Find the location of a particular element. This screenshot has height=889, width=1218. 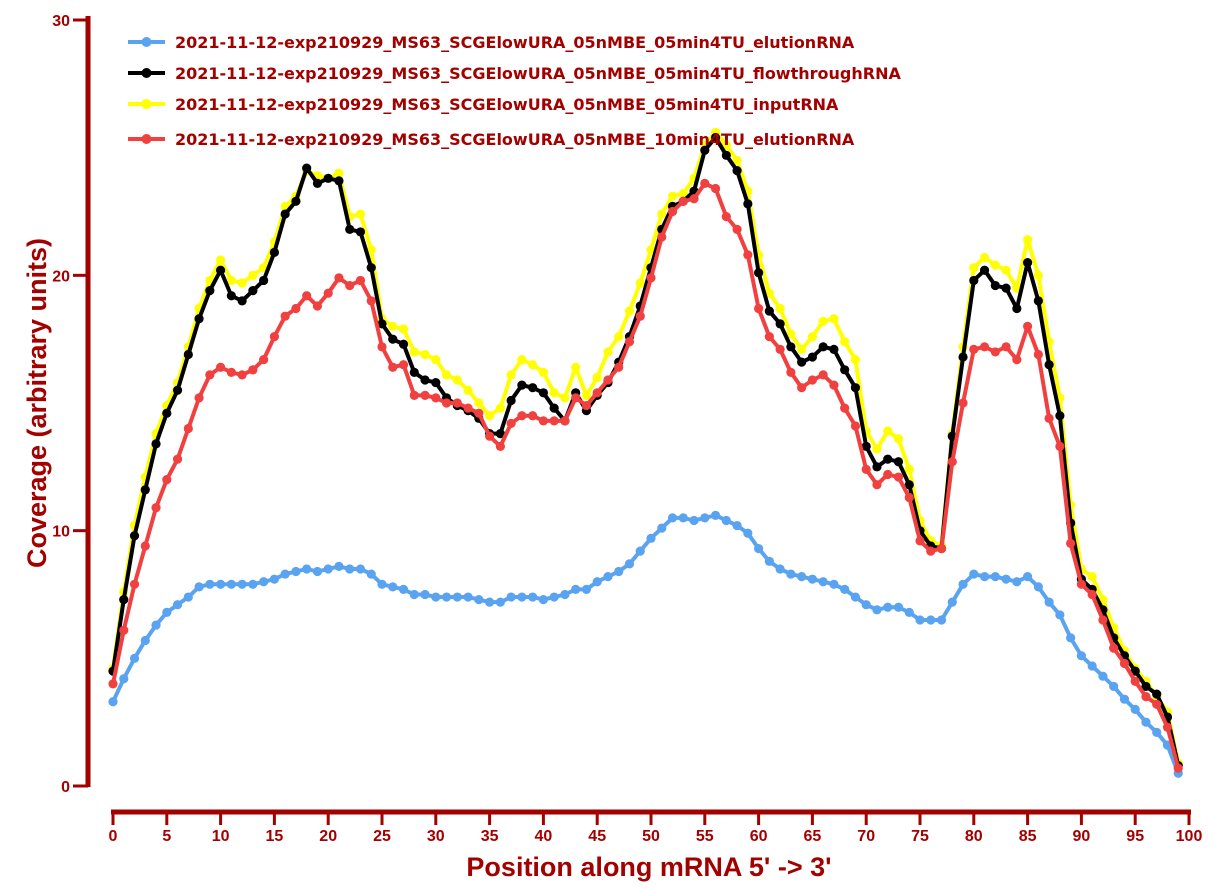

y-tick-label: 0 is located at coordinates (65, 787).